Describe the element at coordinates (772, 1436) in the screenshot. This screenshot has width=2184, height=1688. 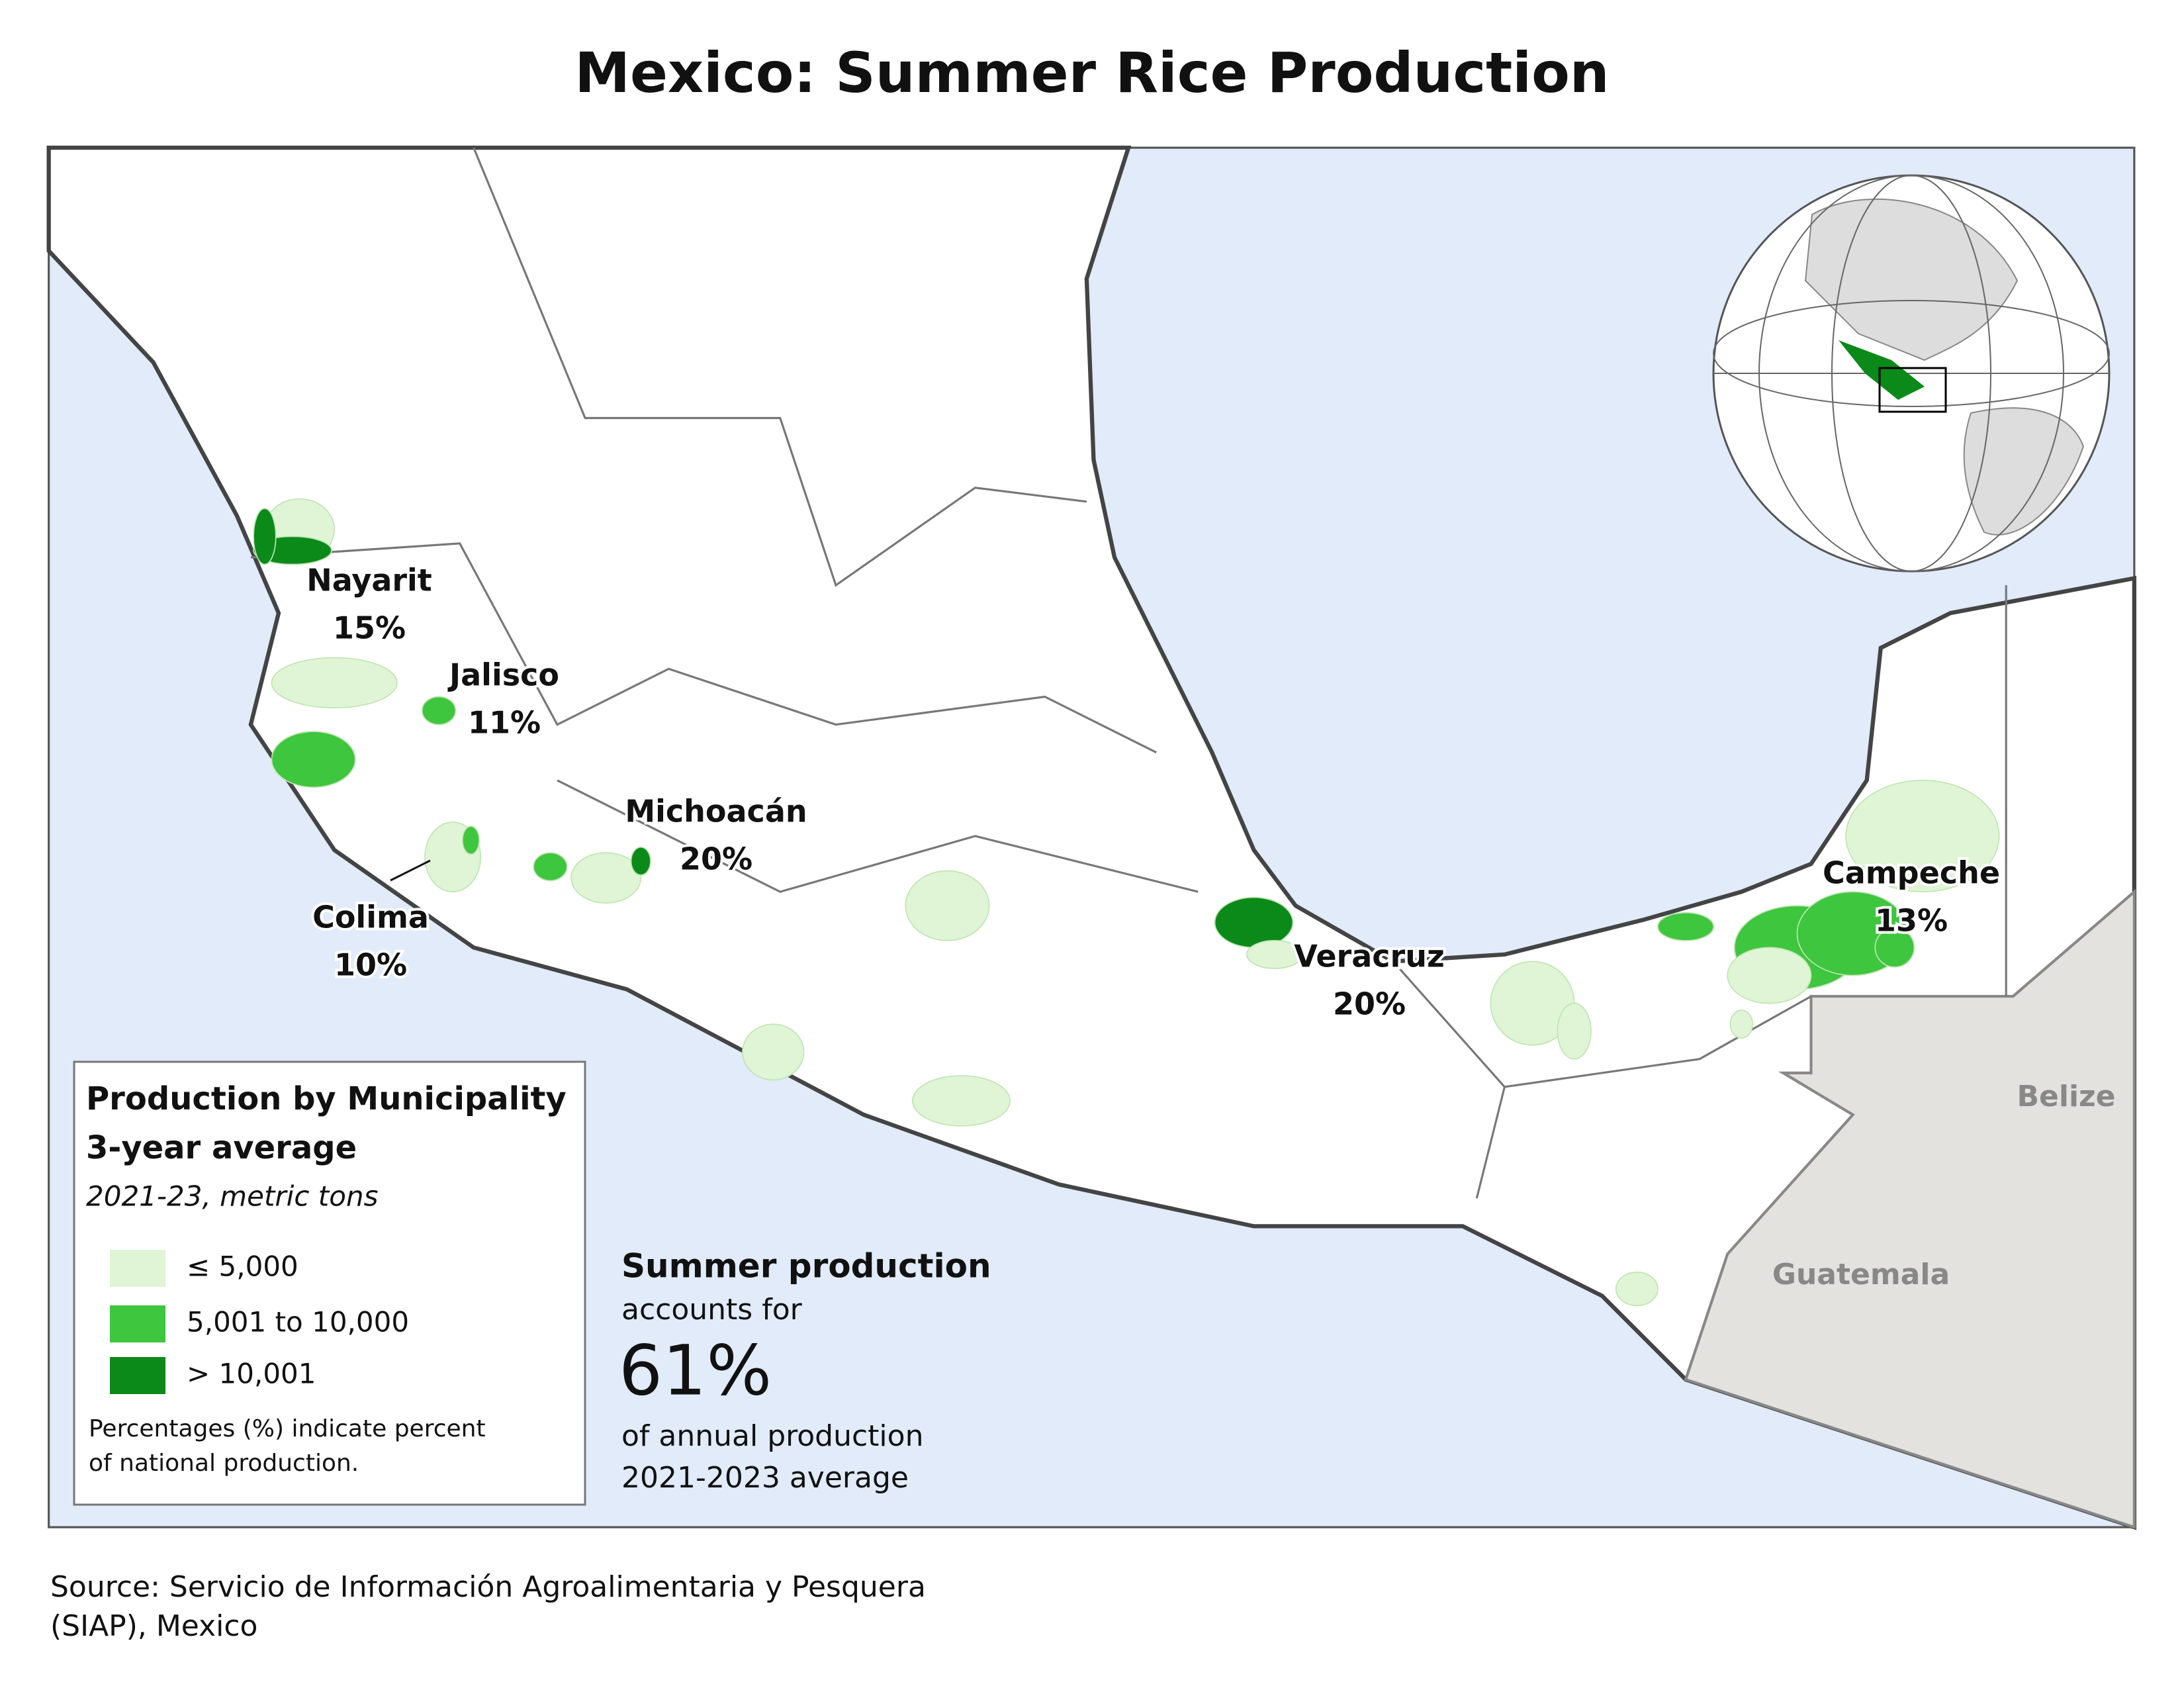
I see `summary-text: of annual production` at that location.